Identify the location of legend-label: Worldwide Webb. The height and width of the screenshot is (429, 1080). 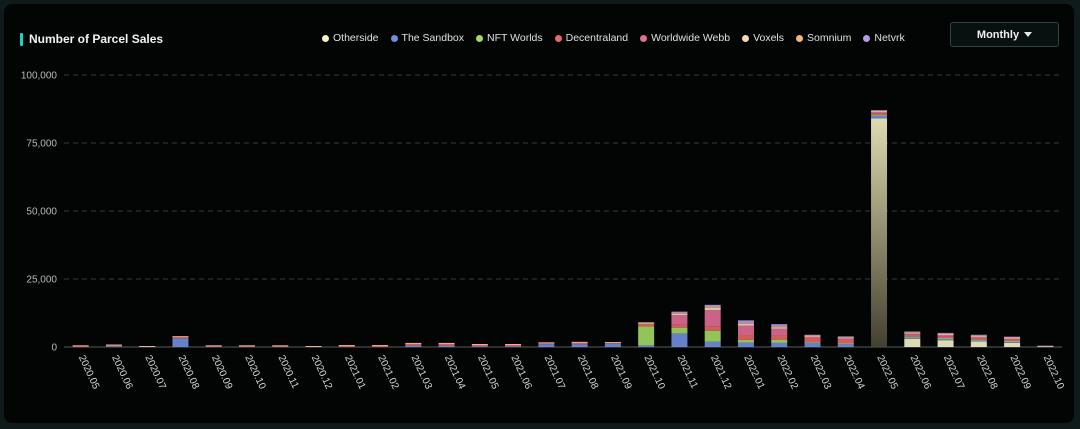
(691, 38).